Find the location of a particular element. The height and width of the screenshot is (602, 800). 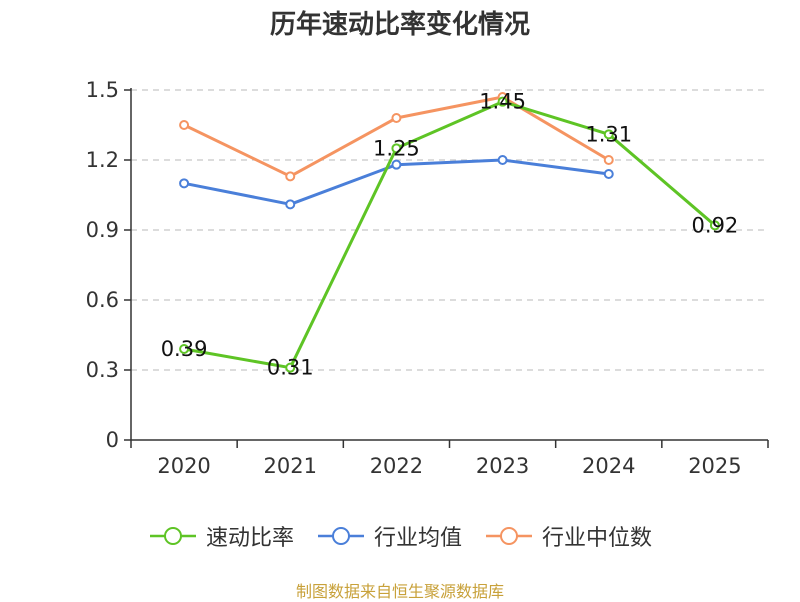

legend-label-quick-ratio: 速动比率 is located at coordinates (249, 538).